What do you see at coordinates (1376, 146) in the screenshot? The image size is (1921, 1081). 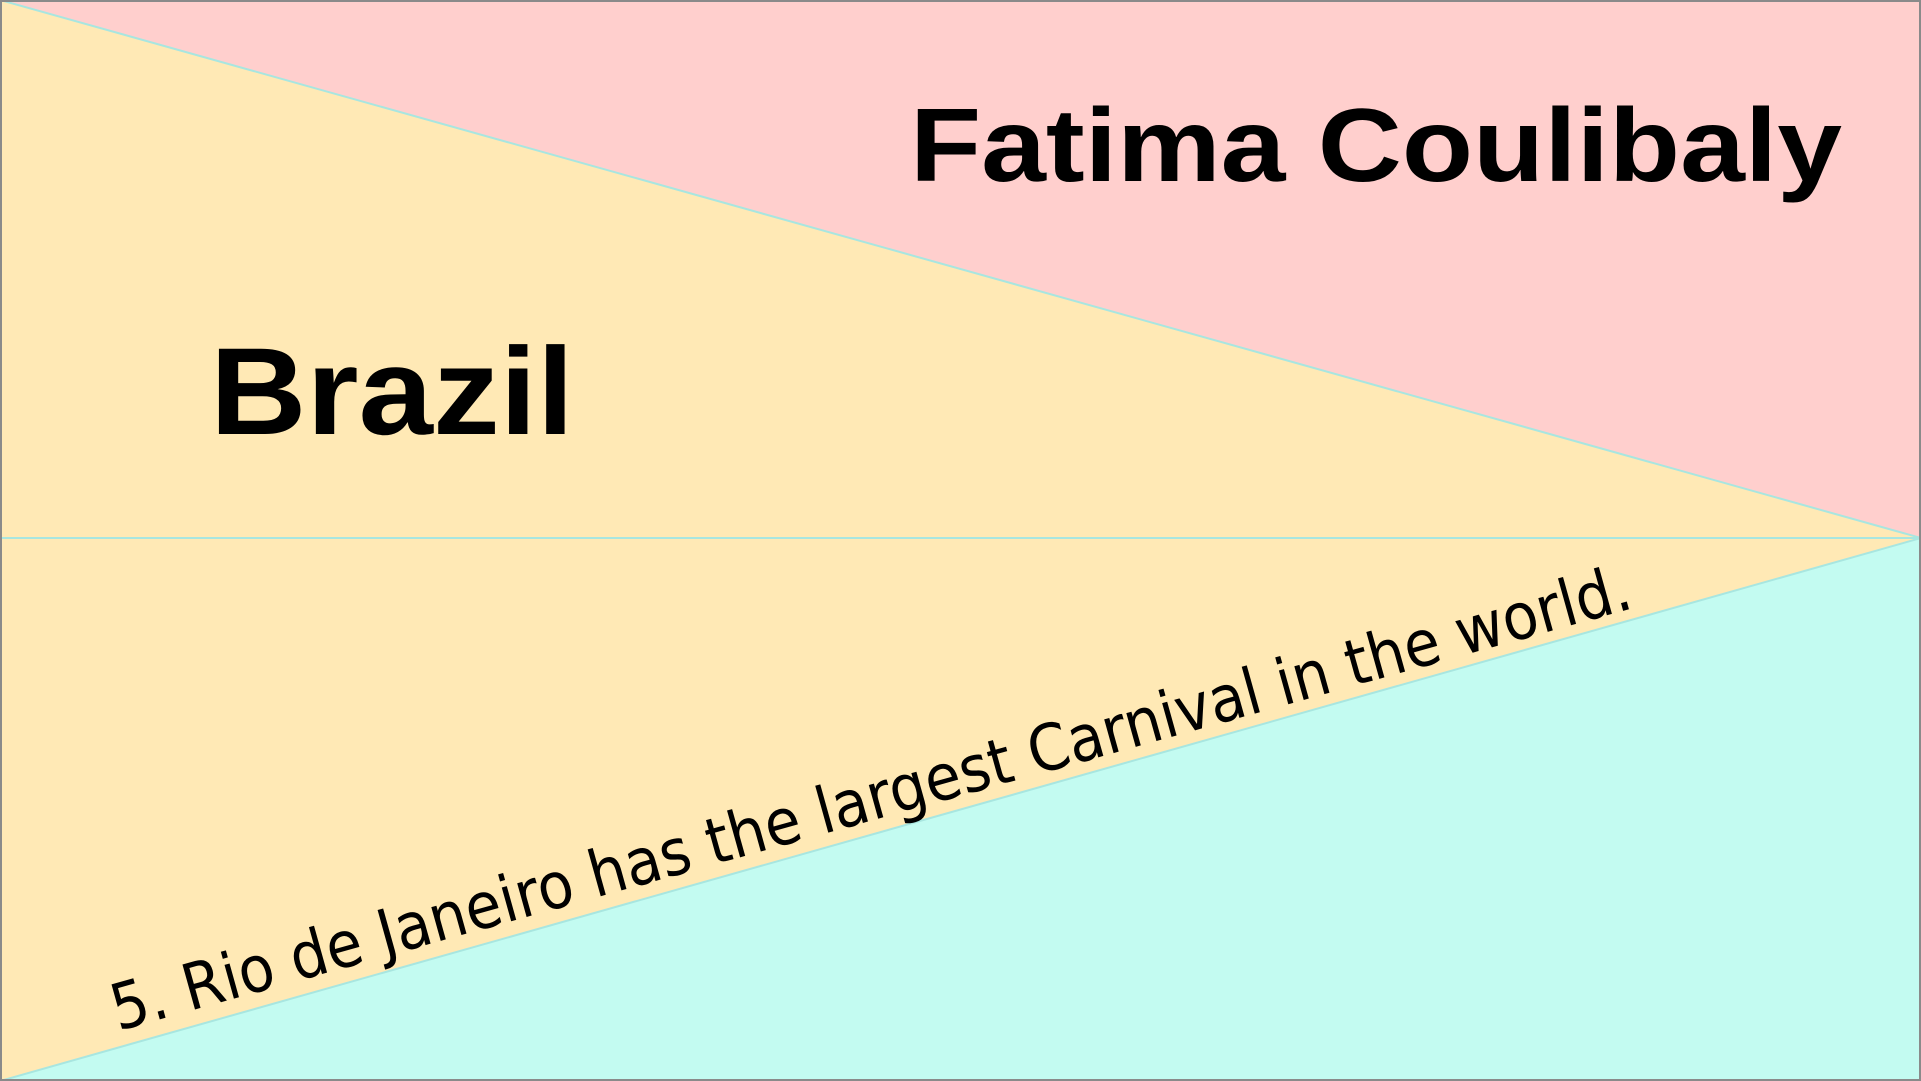 I see `person-name: Fatima Coulibaly` at bounding box center [1376, 146].